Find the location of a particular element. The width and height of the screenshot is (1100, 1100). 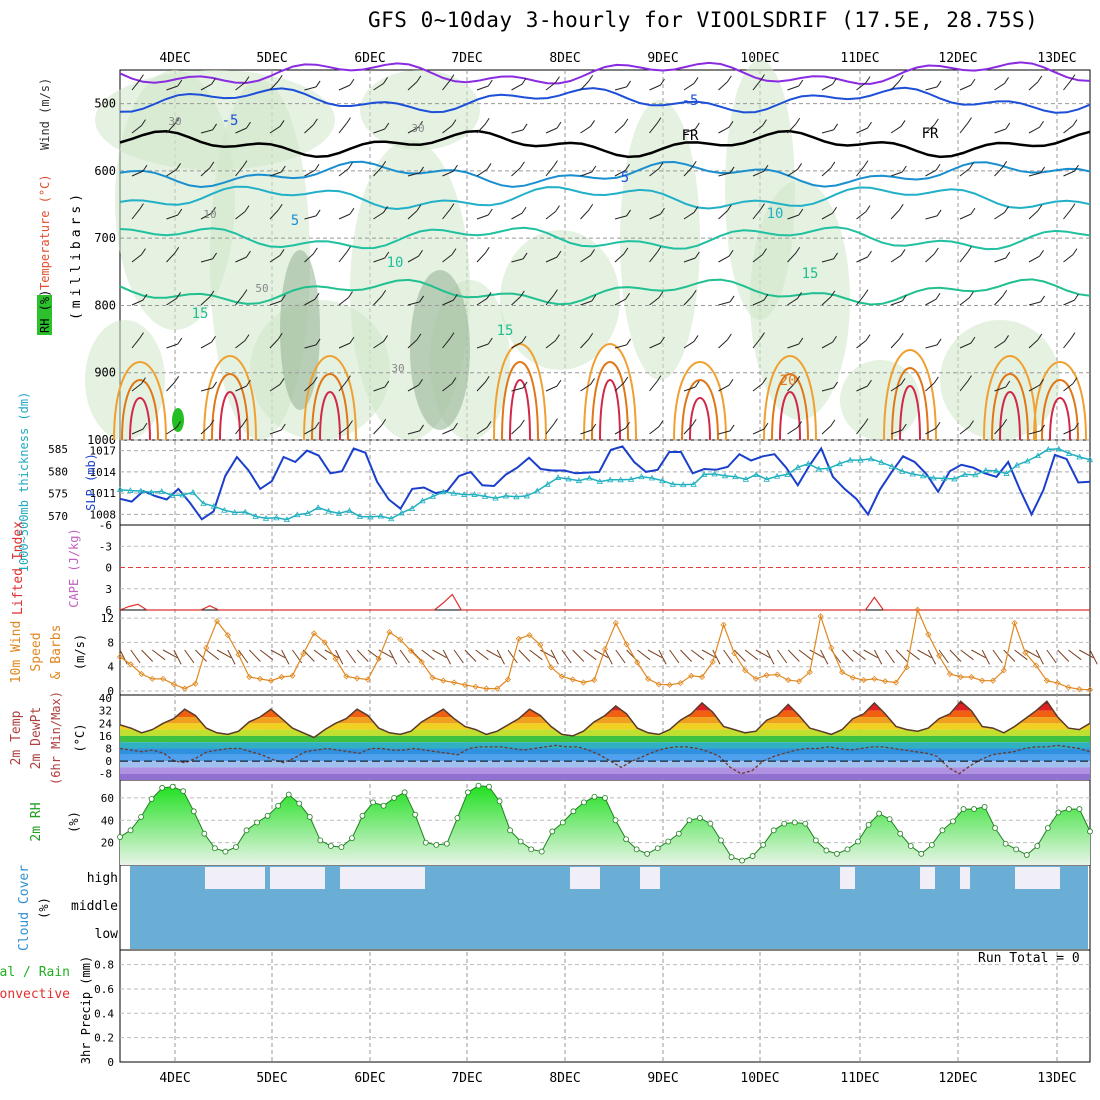

temp-unit-group: (°C) is located at coordinates (80, 738).